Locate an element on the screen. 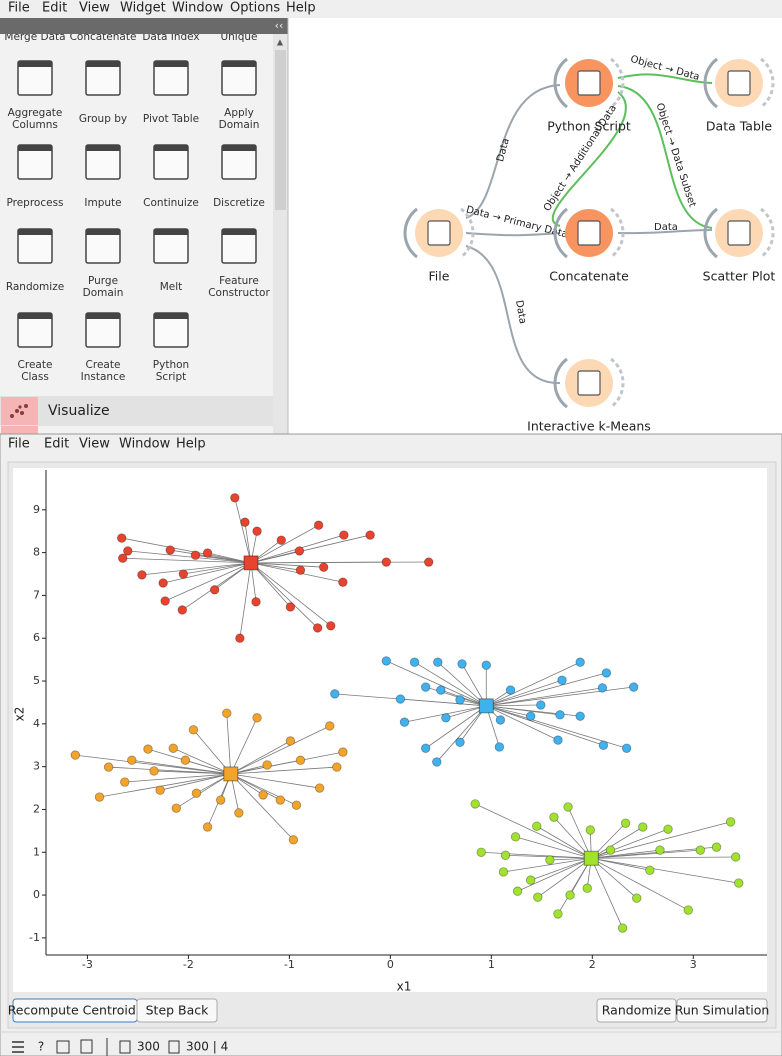 The height and width of the screenshot is (1056, 782). button-label: Run Simulation is located at coordinates (722, 1010).